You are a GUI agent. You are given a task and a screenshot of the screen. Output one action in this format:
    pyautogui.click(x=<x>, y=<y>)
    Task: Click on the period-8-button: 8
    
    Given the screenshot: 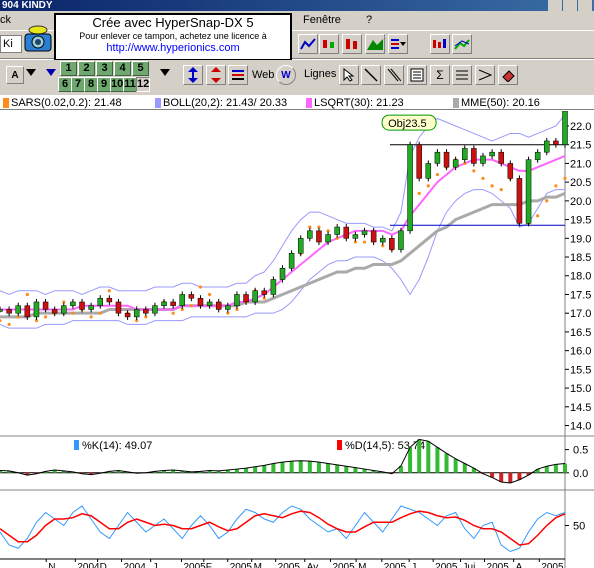 What is the action you would take?
    pyautogui.click(x=91, y=84)
    